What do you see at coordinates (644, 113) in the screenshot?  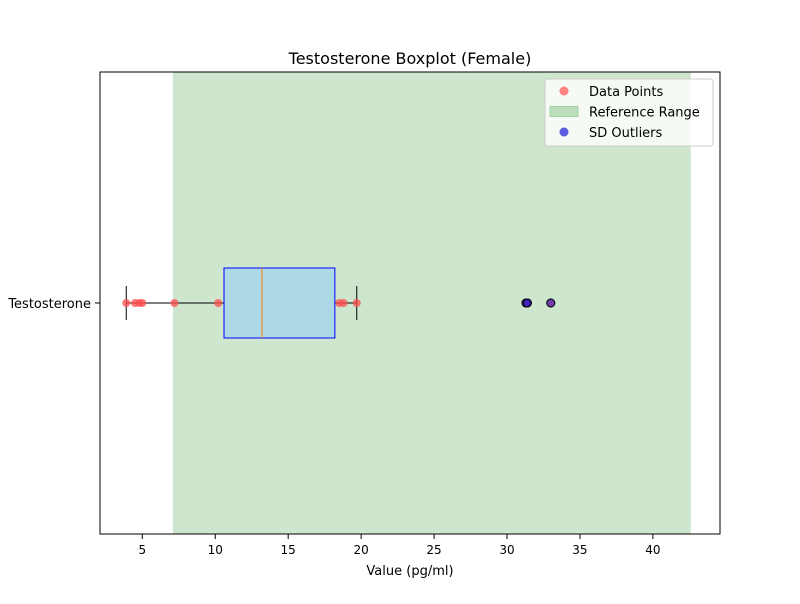 I see `legend-label-1: Reference Range` at bounding box center [644, 113].